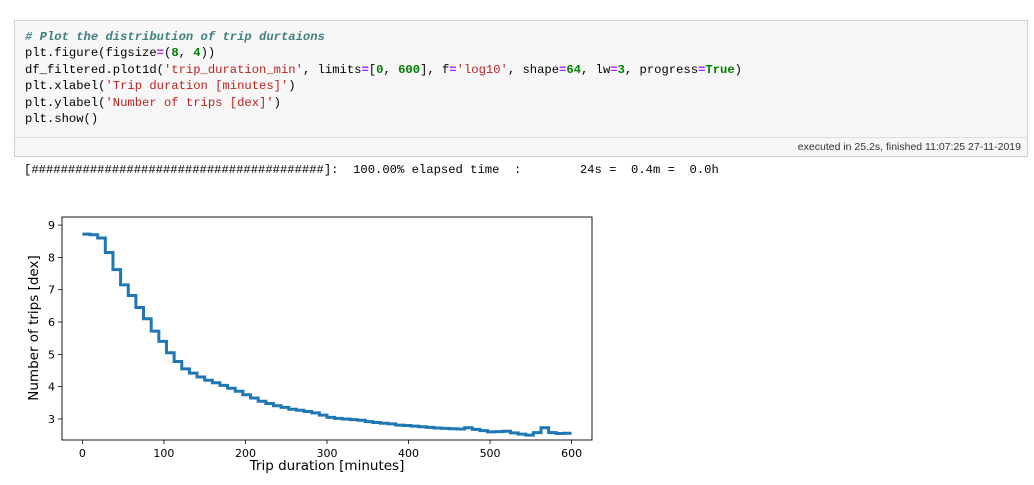 The width and height of the screenshot is (1034, 485). What do you see at coordinates (189, 102) in the screenshot?
I see `code-token: 'Number of trips [dex]'` at bounding box center [189, 102].